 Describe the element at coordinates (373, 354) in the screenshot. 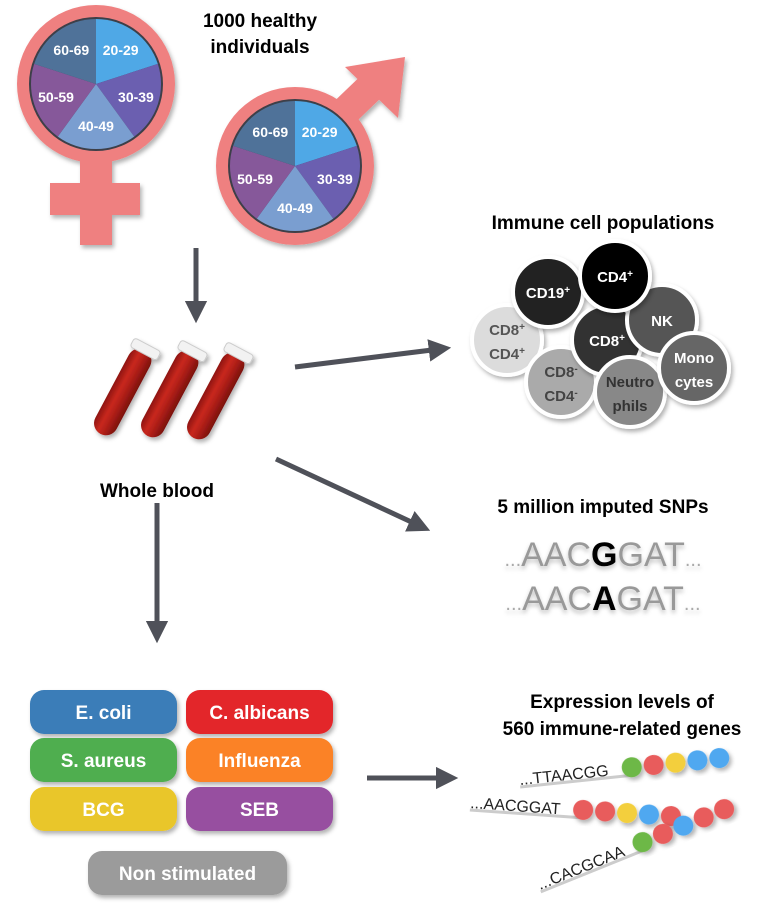

I see `arrow-to-cells` at that location.